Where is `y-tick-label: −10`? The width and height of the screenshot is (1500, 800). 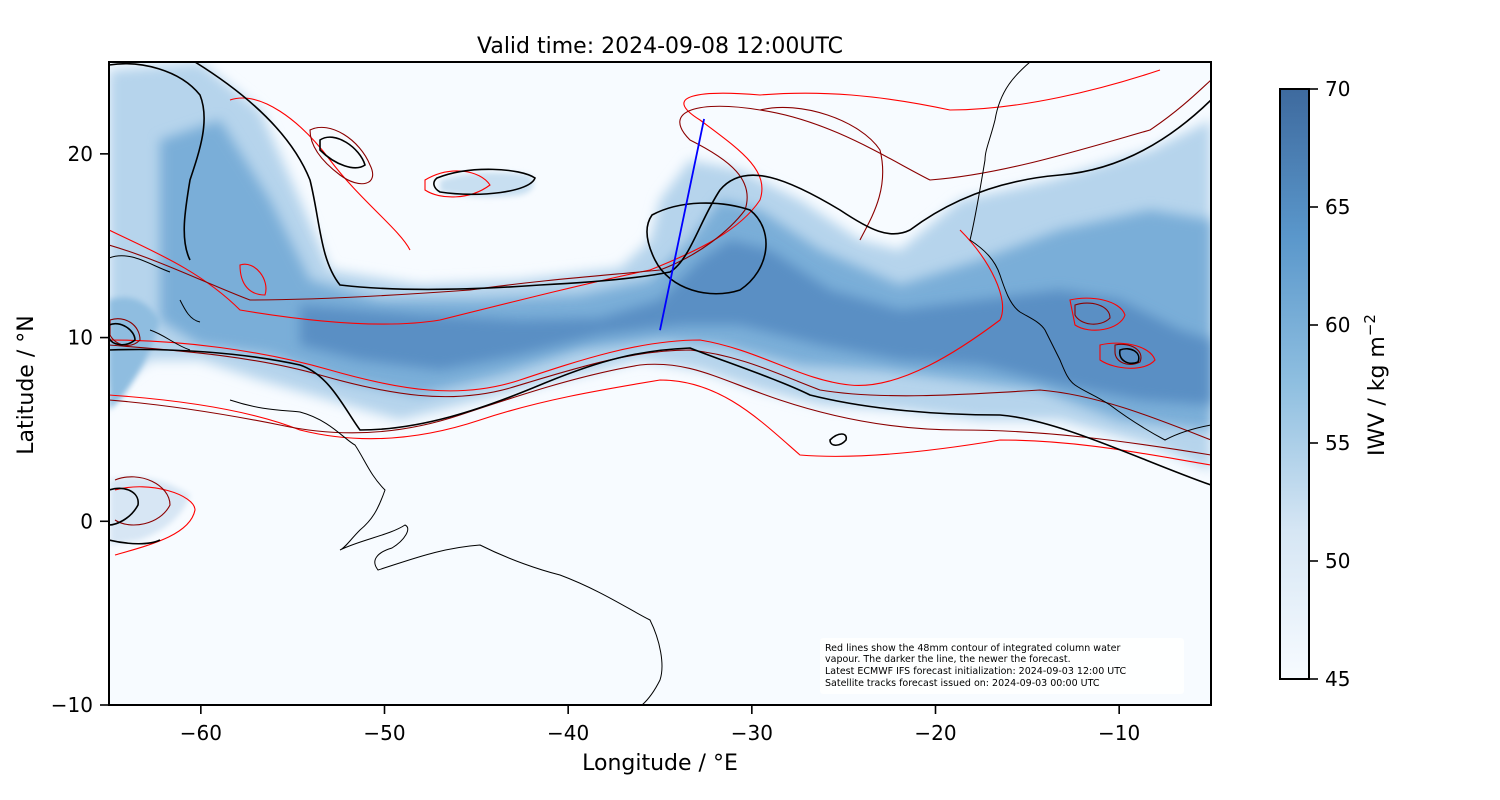 y-tick-label: −10 is located at coordinates (72, 705).